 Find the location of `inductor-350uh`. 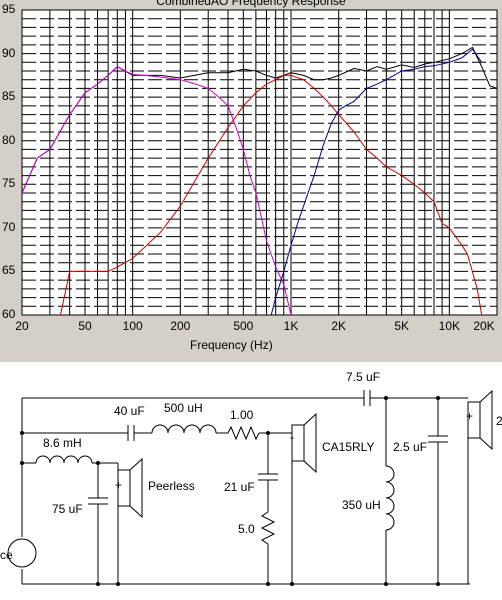

inductor-350uh is located at coordinates (390, 498).